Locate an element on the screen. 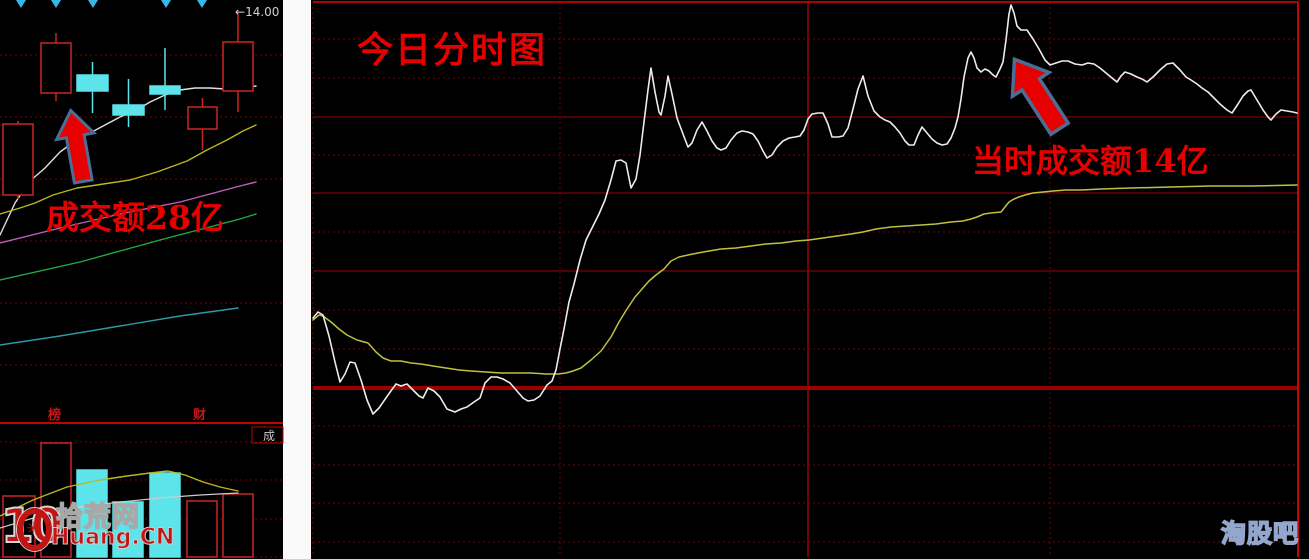 The image size is (1309, 559). taoguba-watermark: 淘股吧 is located at coordinates (1260, 533).